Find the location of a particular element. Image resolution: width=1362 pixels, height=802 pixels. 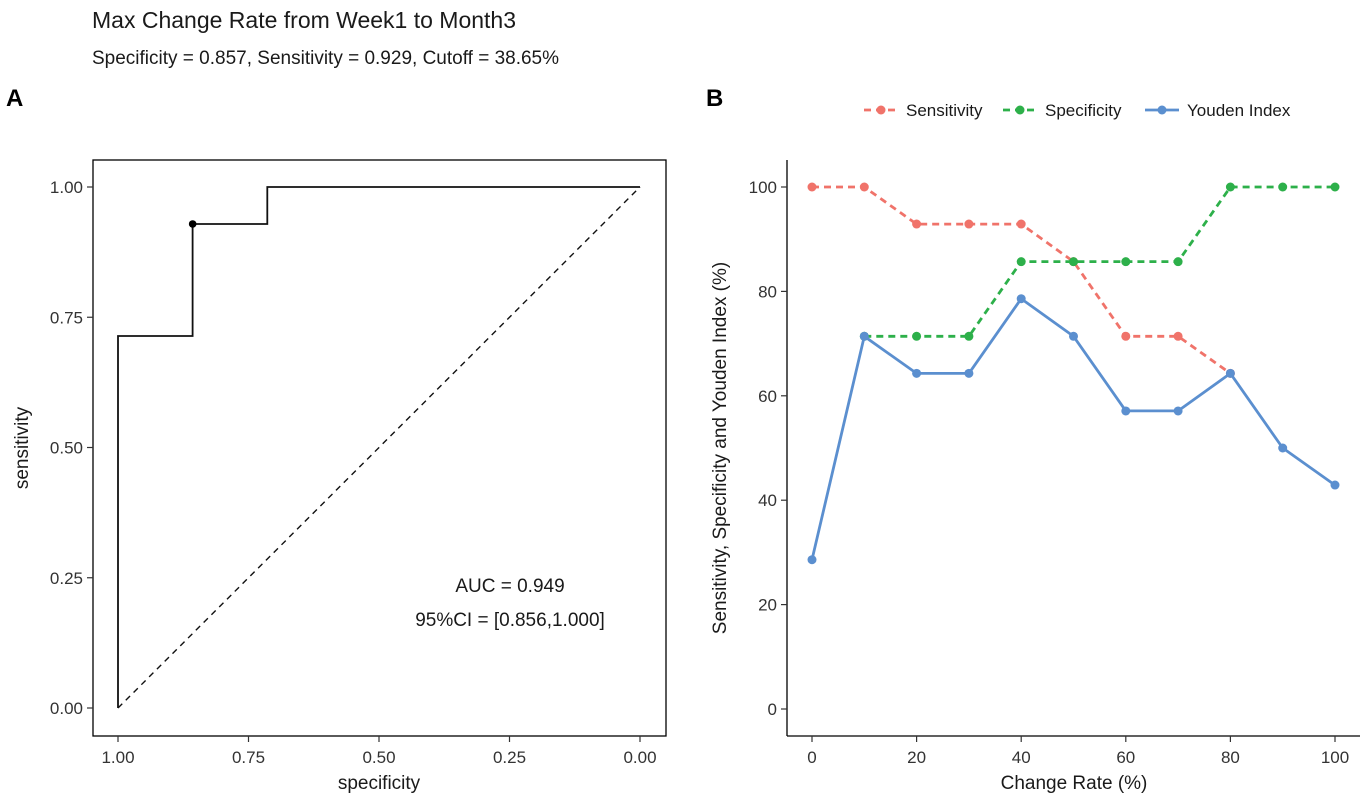

roc-y-tick-label: 0.00 is located at coordinates (66, 708).